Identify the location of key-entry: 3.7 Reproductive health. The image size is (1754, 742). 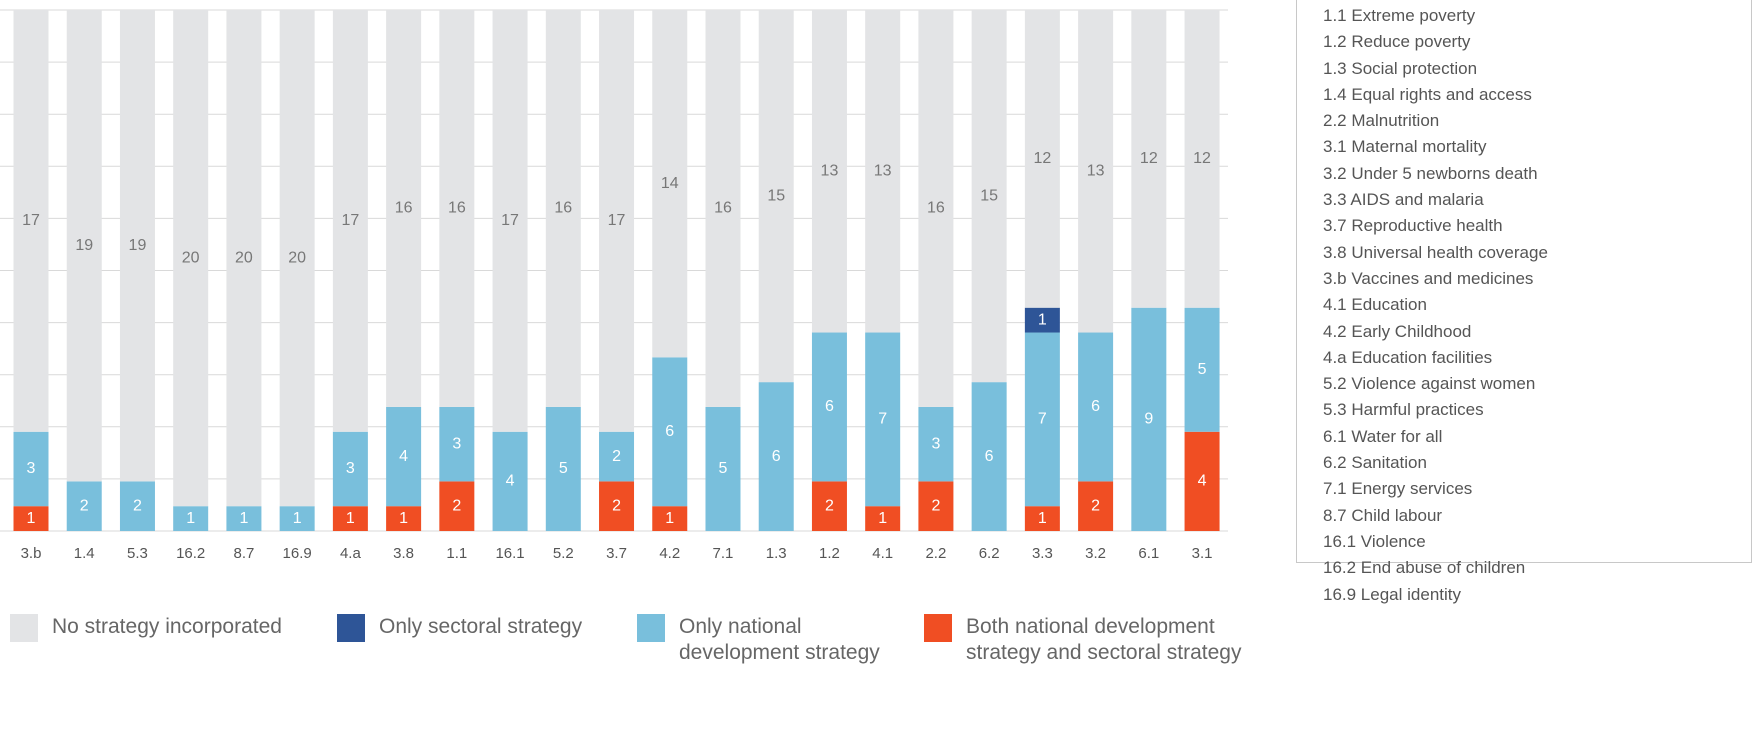
(1413, 226).